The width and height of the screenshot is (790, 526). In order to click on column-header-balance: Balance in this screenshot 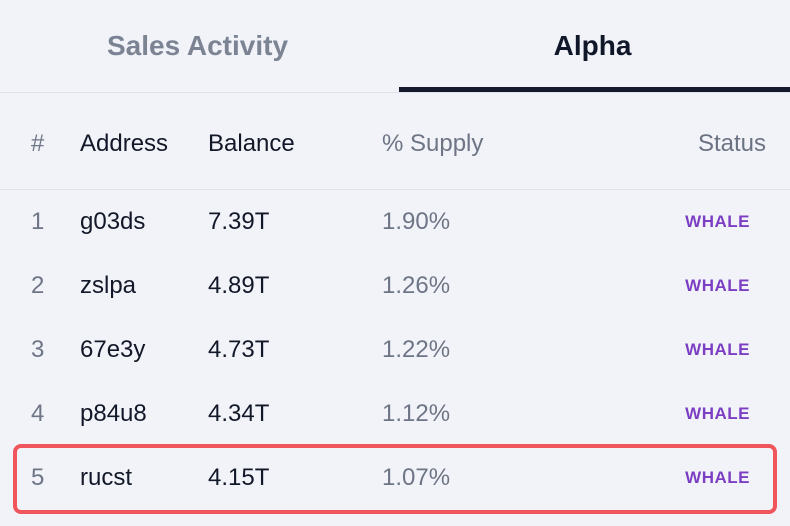, I will do `click(251, 143)`.